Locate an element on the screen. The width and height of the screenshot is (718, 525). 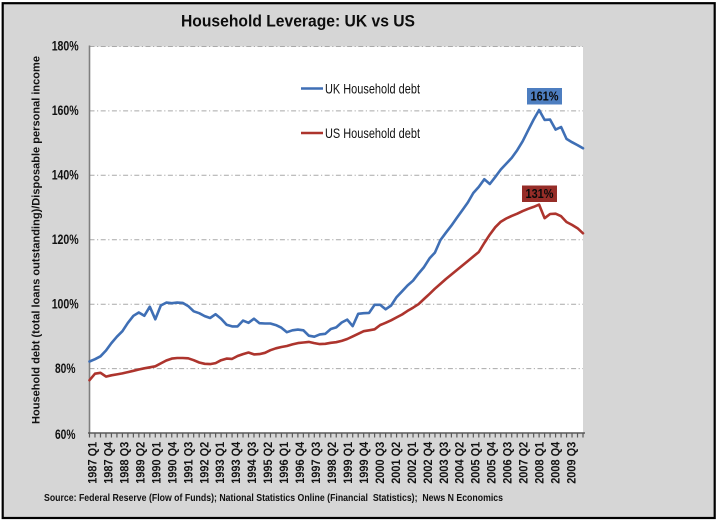
svg-text: 1999 Q1 is located at coordinates (349, 462).